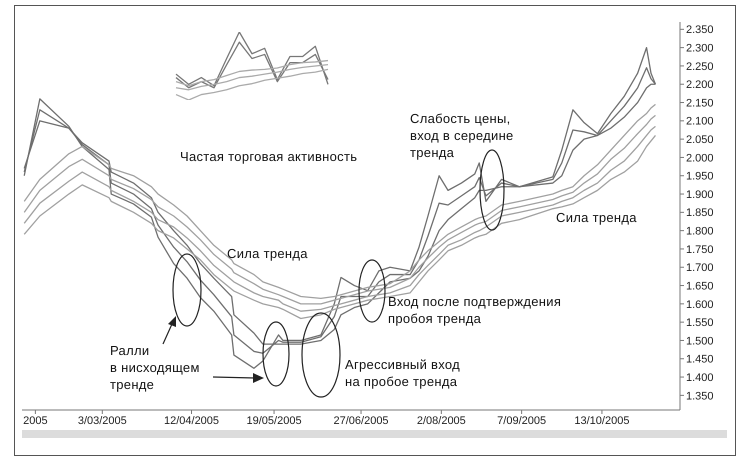 The height and width of the screenshot is (462, 750). Describe the element at coordinates (700, 250) in the screenshot. I see `y-tick-label: 1.750` at that location.